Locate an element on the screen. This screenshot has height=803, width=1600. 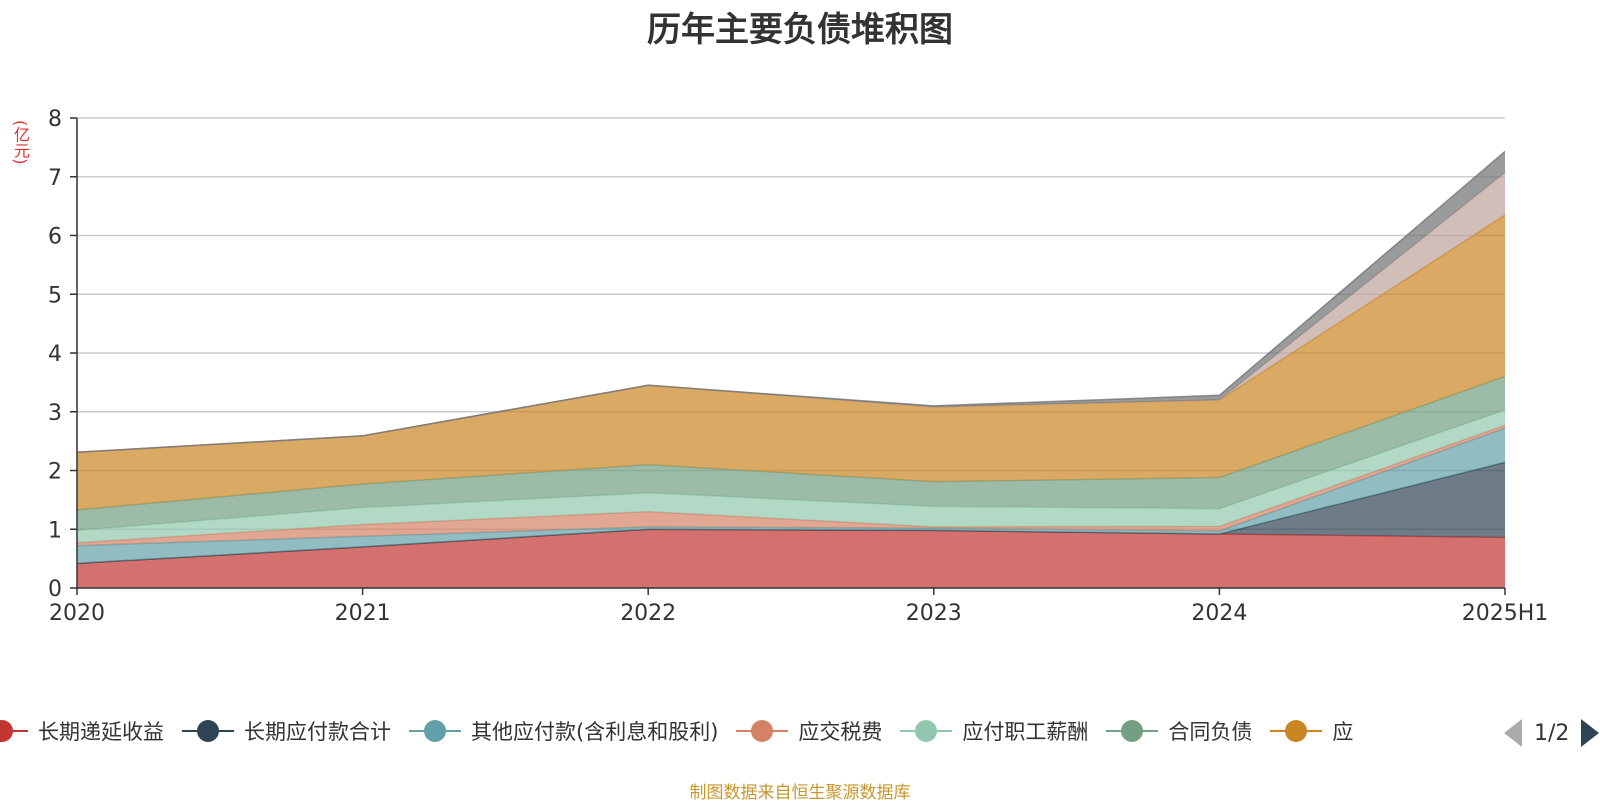
y-tick-label: 1 is located at coordinates (55, 530).